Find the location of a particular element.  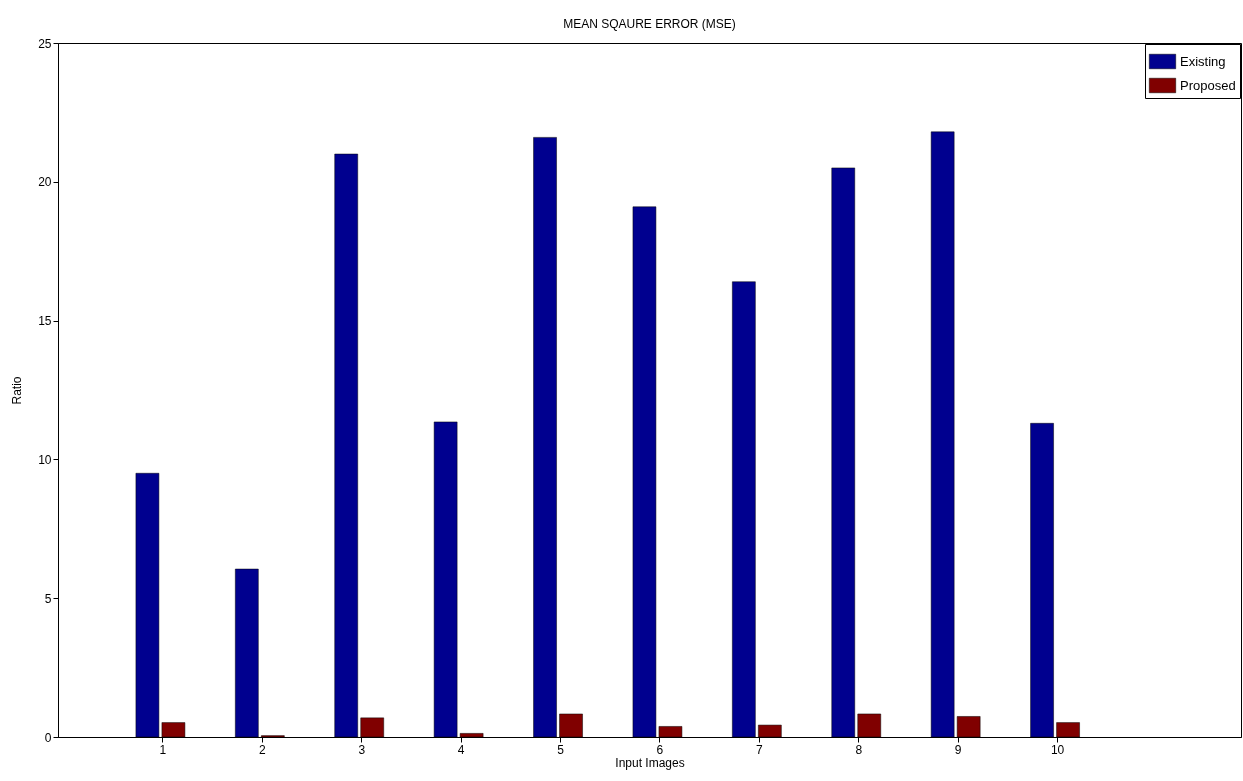

y-axis-title: Ratio is located at coordinates (17, 390).